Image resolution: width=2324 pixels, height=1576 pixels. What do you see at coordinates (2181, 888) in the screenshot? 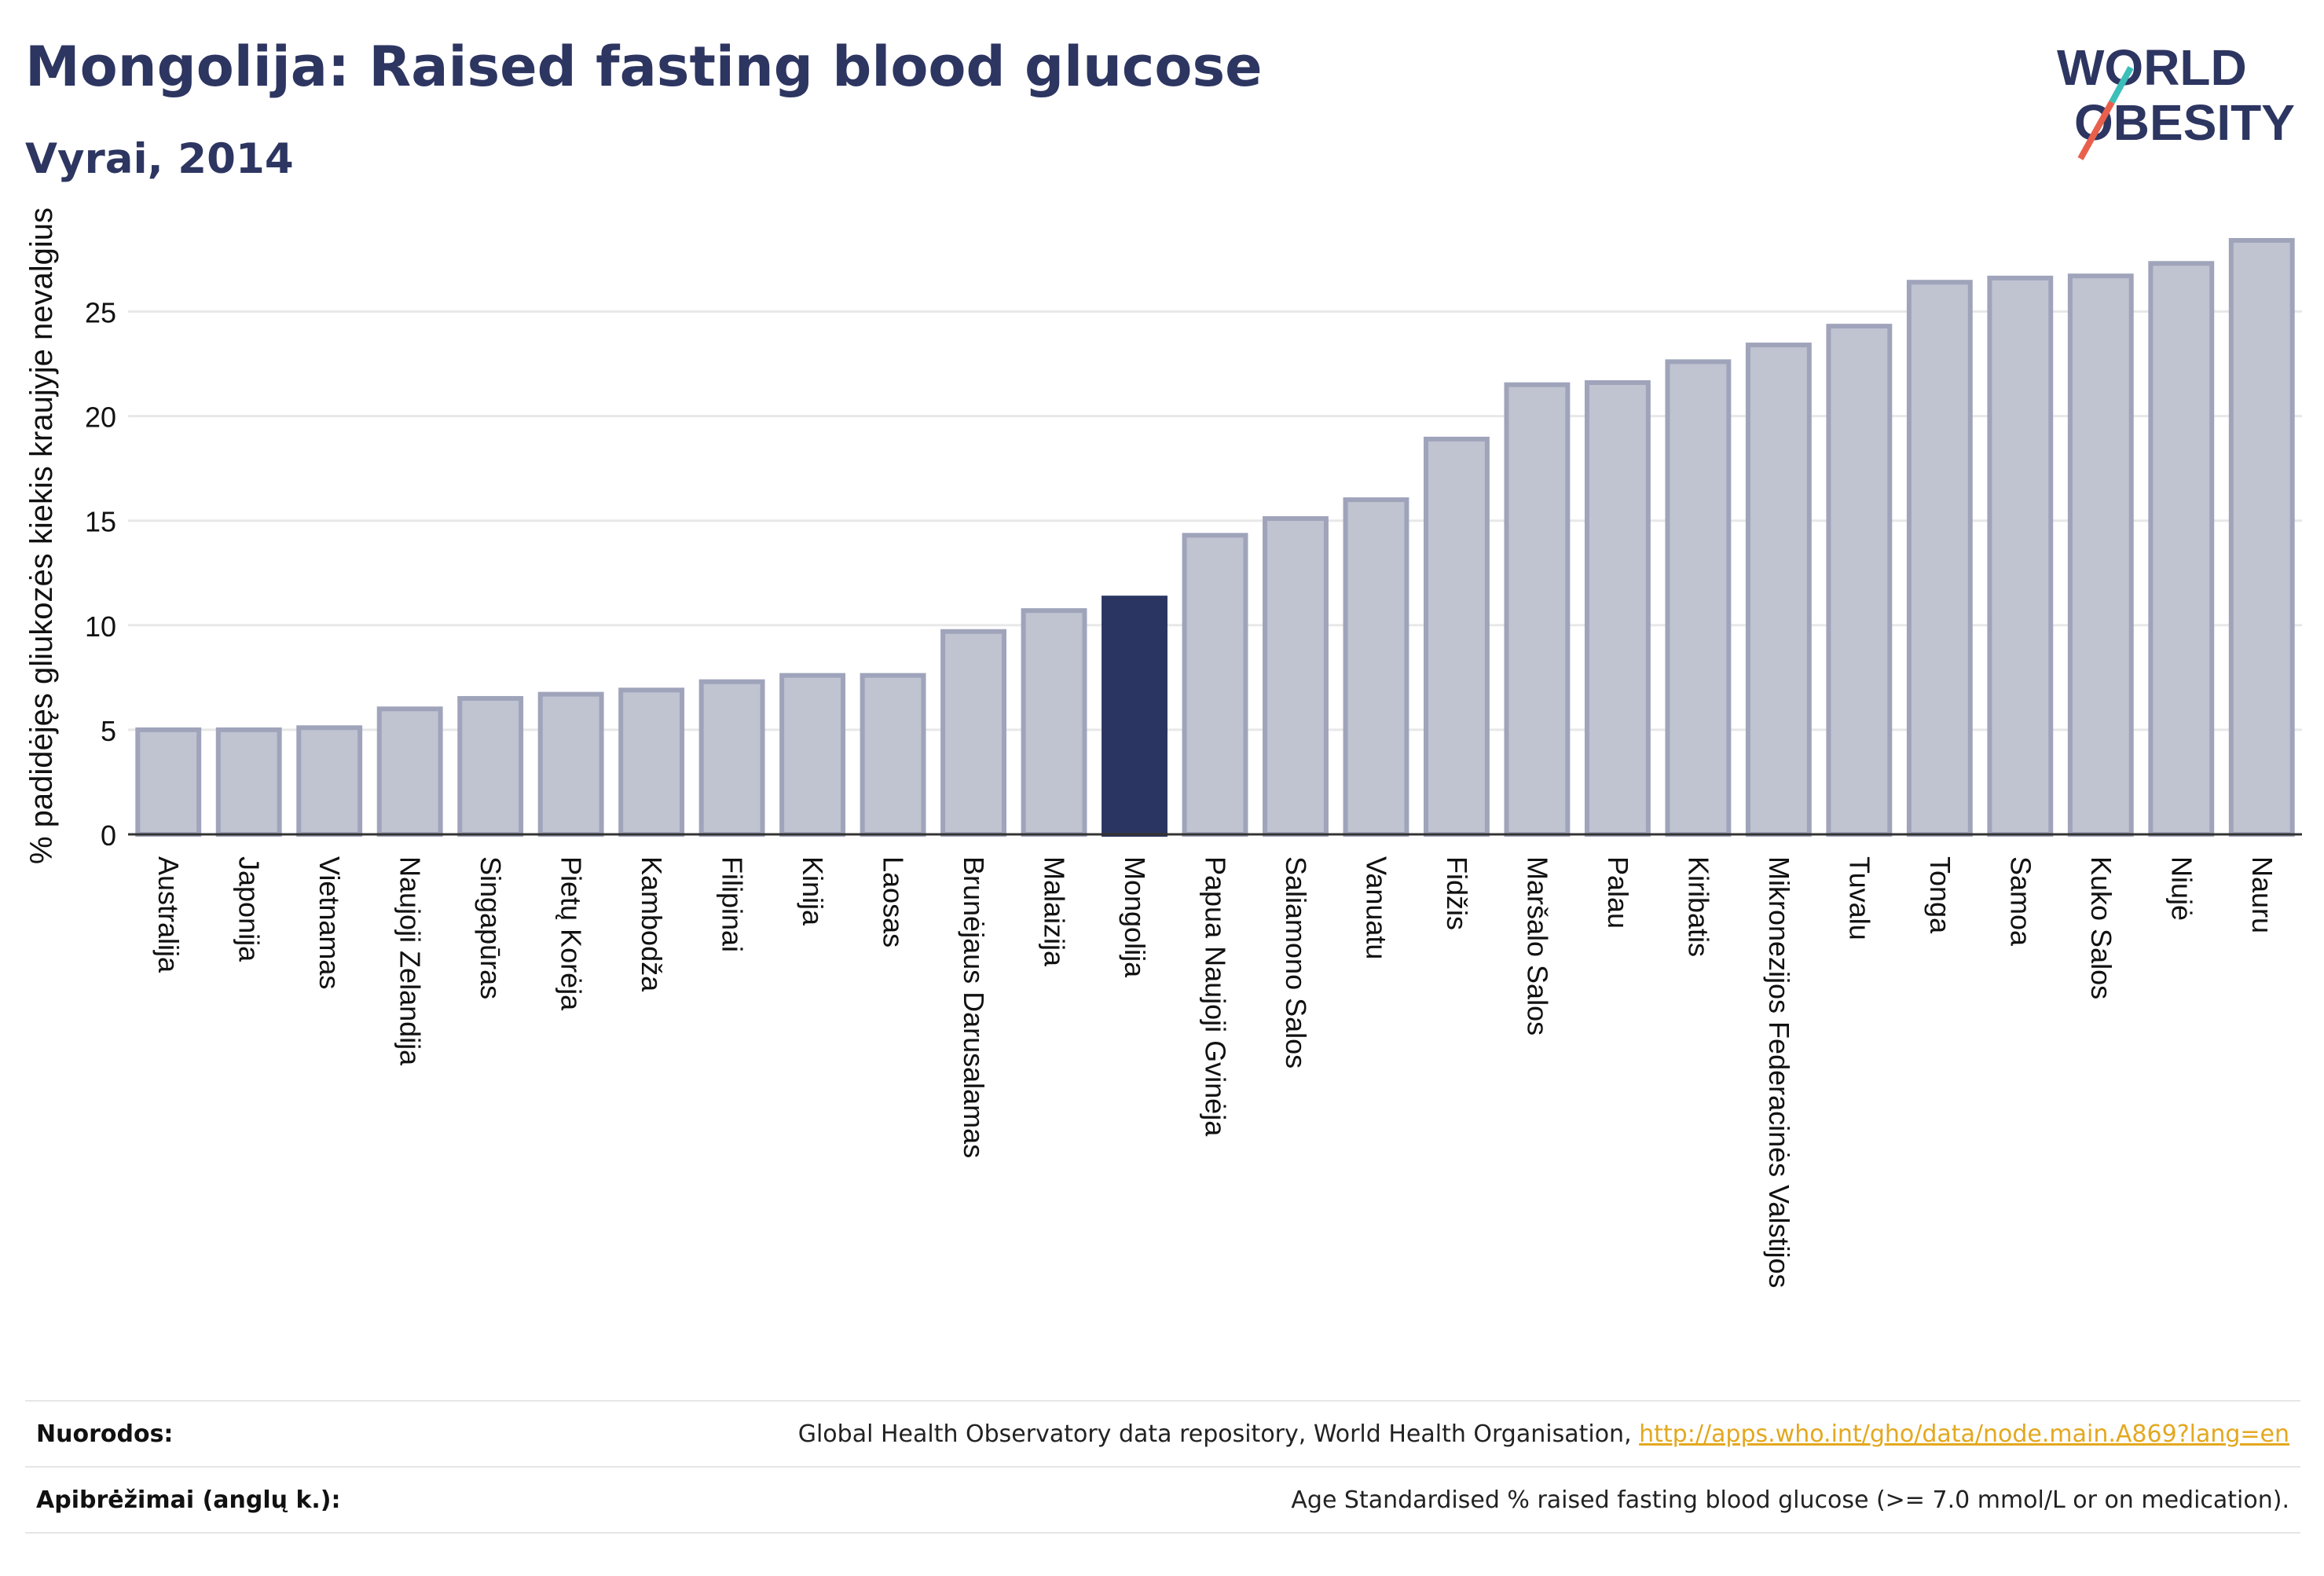
I see `x-tick-label: Niujė` at bounding box center [2181, 888].